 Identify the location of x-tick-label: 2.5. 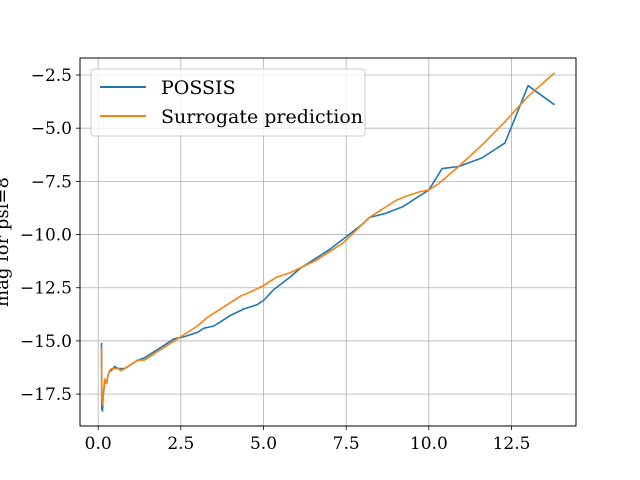
(180, 444).